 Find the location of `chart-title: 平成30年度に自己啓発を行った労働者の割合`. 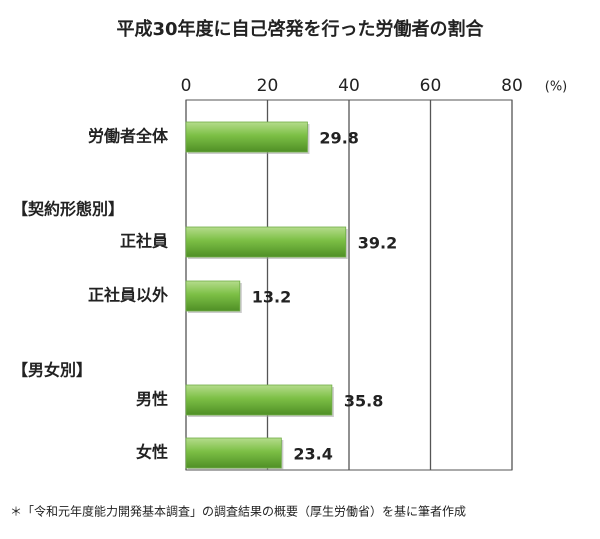

chart-title: 平成30年度に自己啓発を行った労働者の割合 is located at coordinates (300, 29).